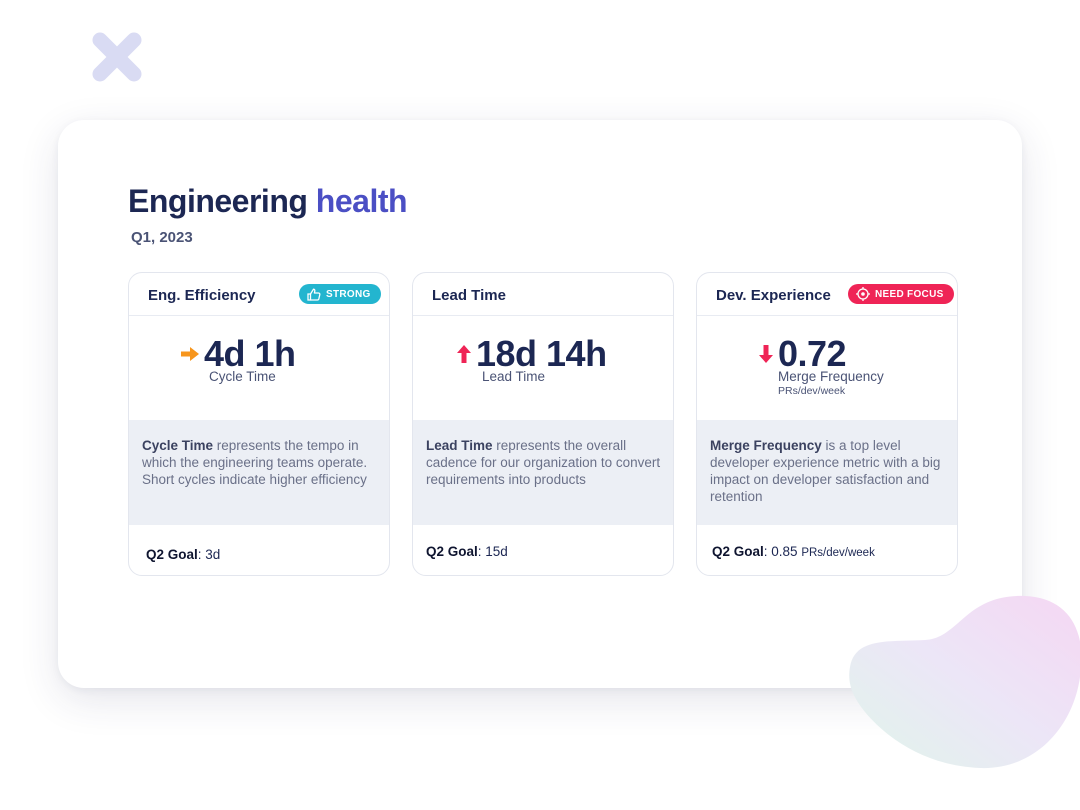 The height and width of the screenshot is (810, 1080). I want to click on goal-row: Q2 Goal: 0.85 PRs/dev/week, so click(793, 551).